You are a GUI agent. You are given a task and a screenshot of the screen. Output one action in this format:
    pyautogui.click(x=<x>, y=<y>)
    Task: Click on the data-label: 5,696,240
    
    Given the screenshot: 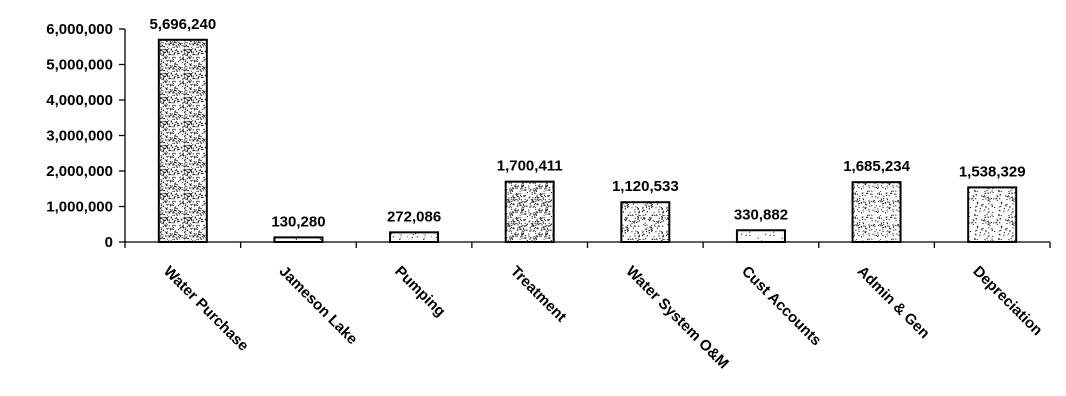 What is the action you would take?
    pyautogui.click(x=182, y=24)
    